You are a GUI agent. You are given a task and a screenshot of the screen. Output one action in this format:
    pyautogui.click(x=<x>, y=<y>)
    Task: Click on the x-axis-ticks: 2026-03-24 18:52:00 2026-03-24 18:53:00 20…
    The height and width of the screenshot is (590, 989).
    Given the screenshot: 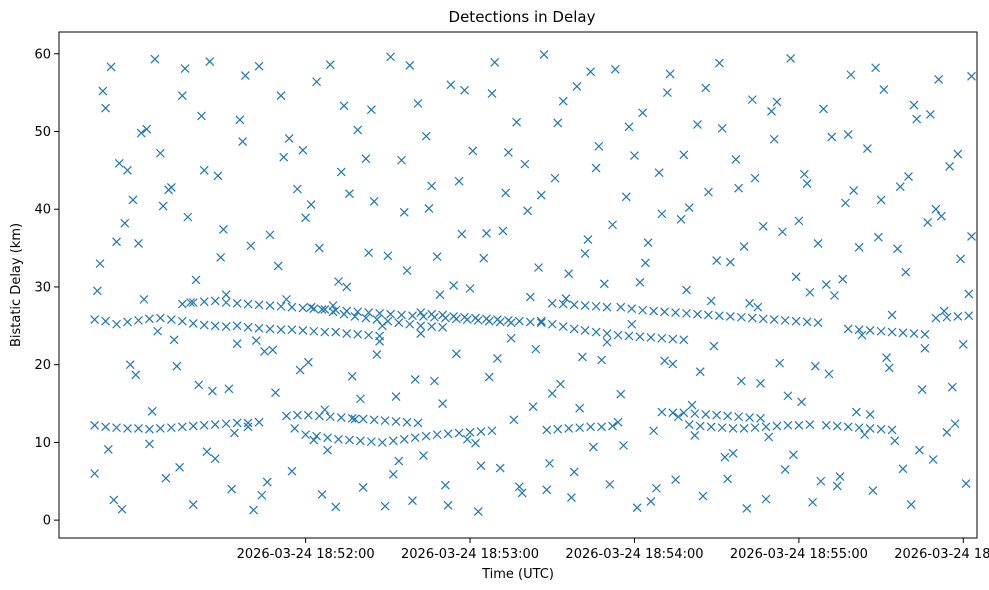 What is the action you would take?
    pyautogui.click(x=613, y=550)
    